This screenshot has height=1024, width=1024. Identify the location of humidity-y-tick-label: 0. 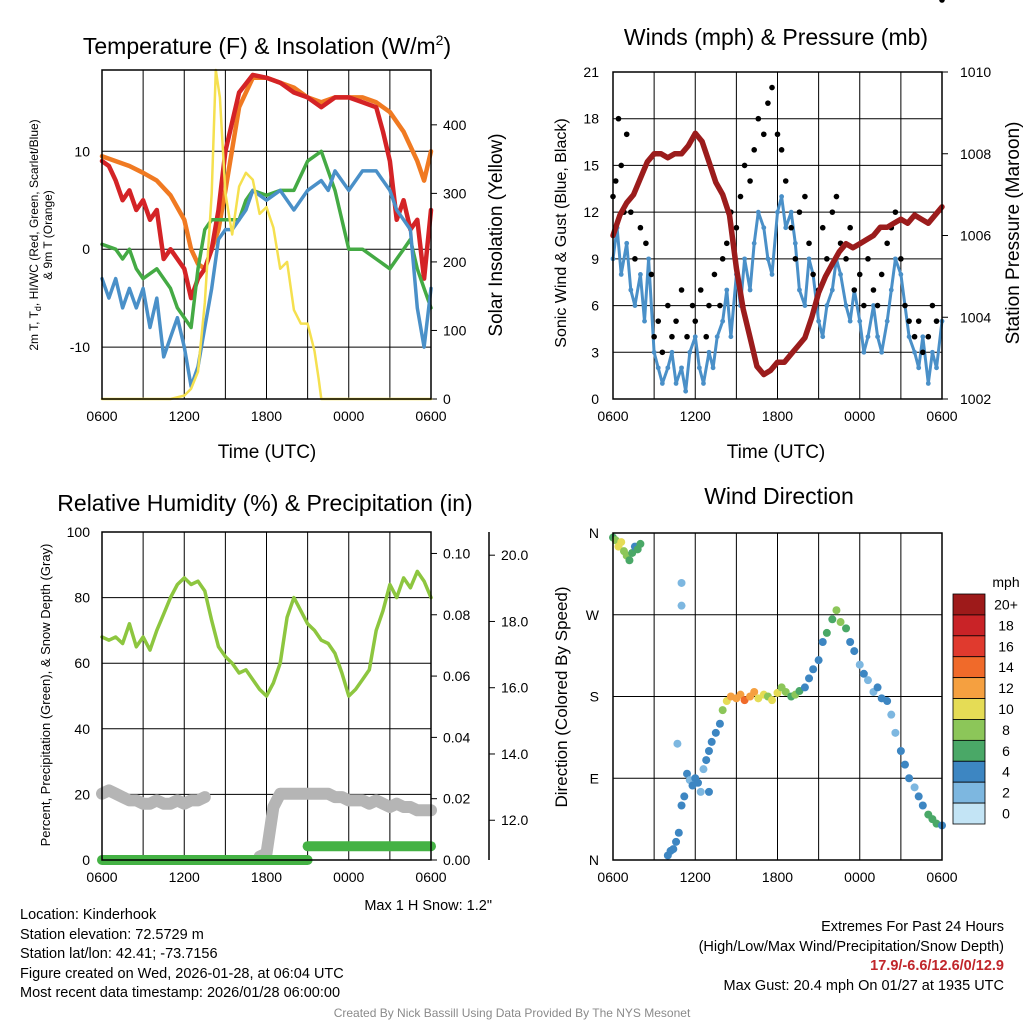
(86, 860).